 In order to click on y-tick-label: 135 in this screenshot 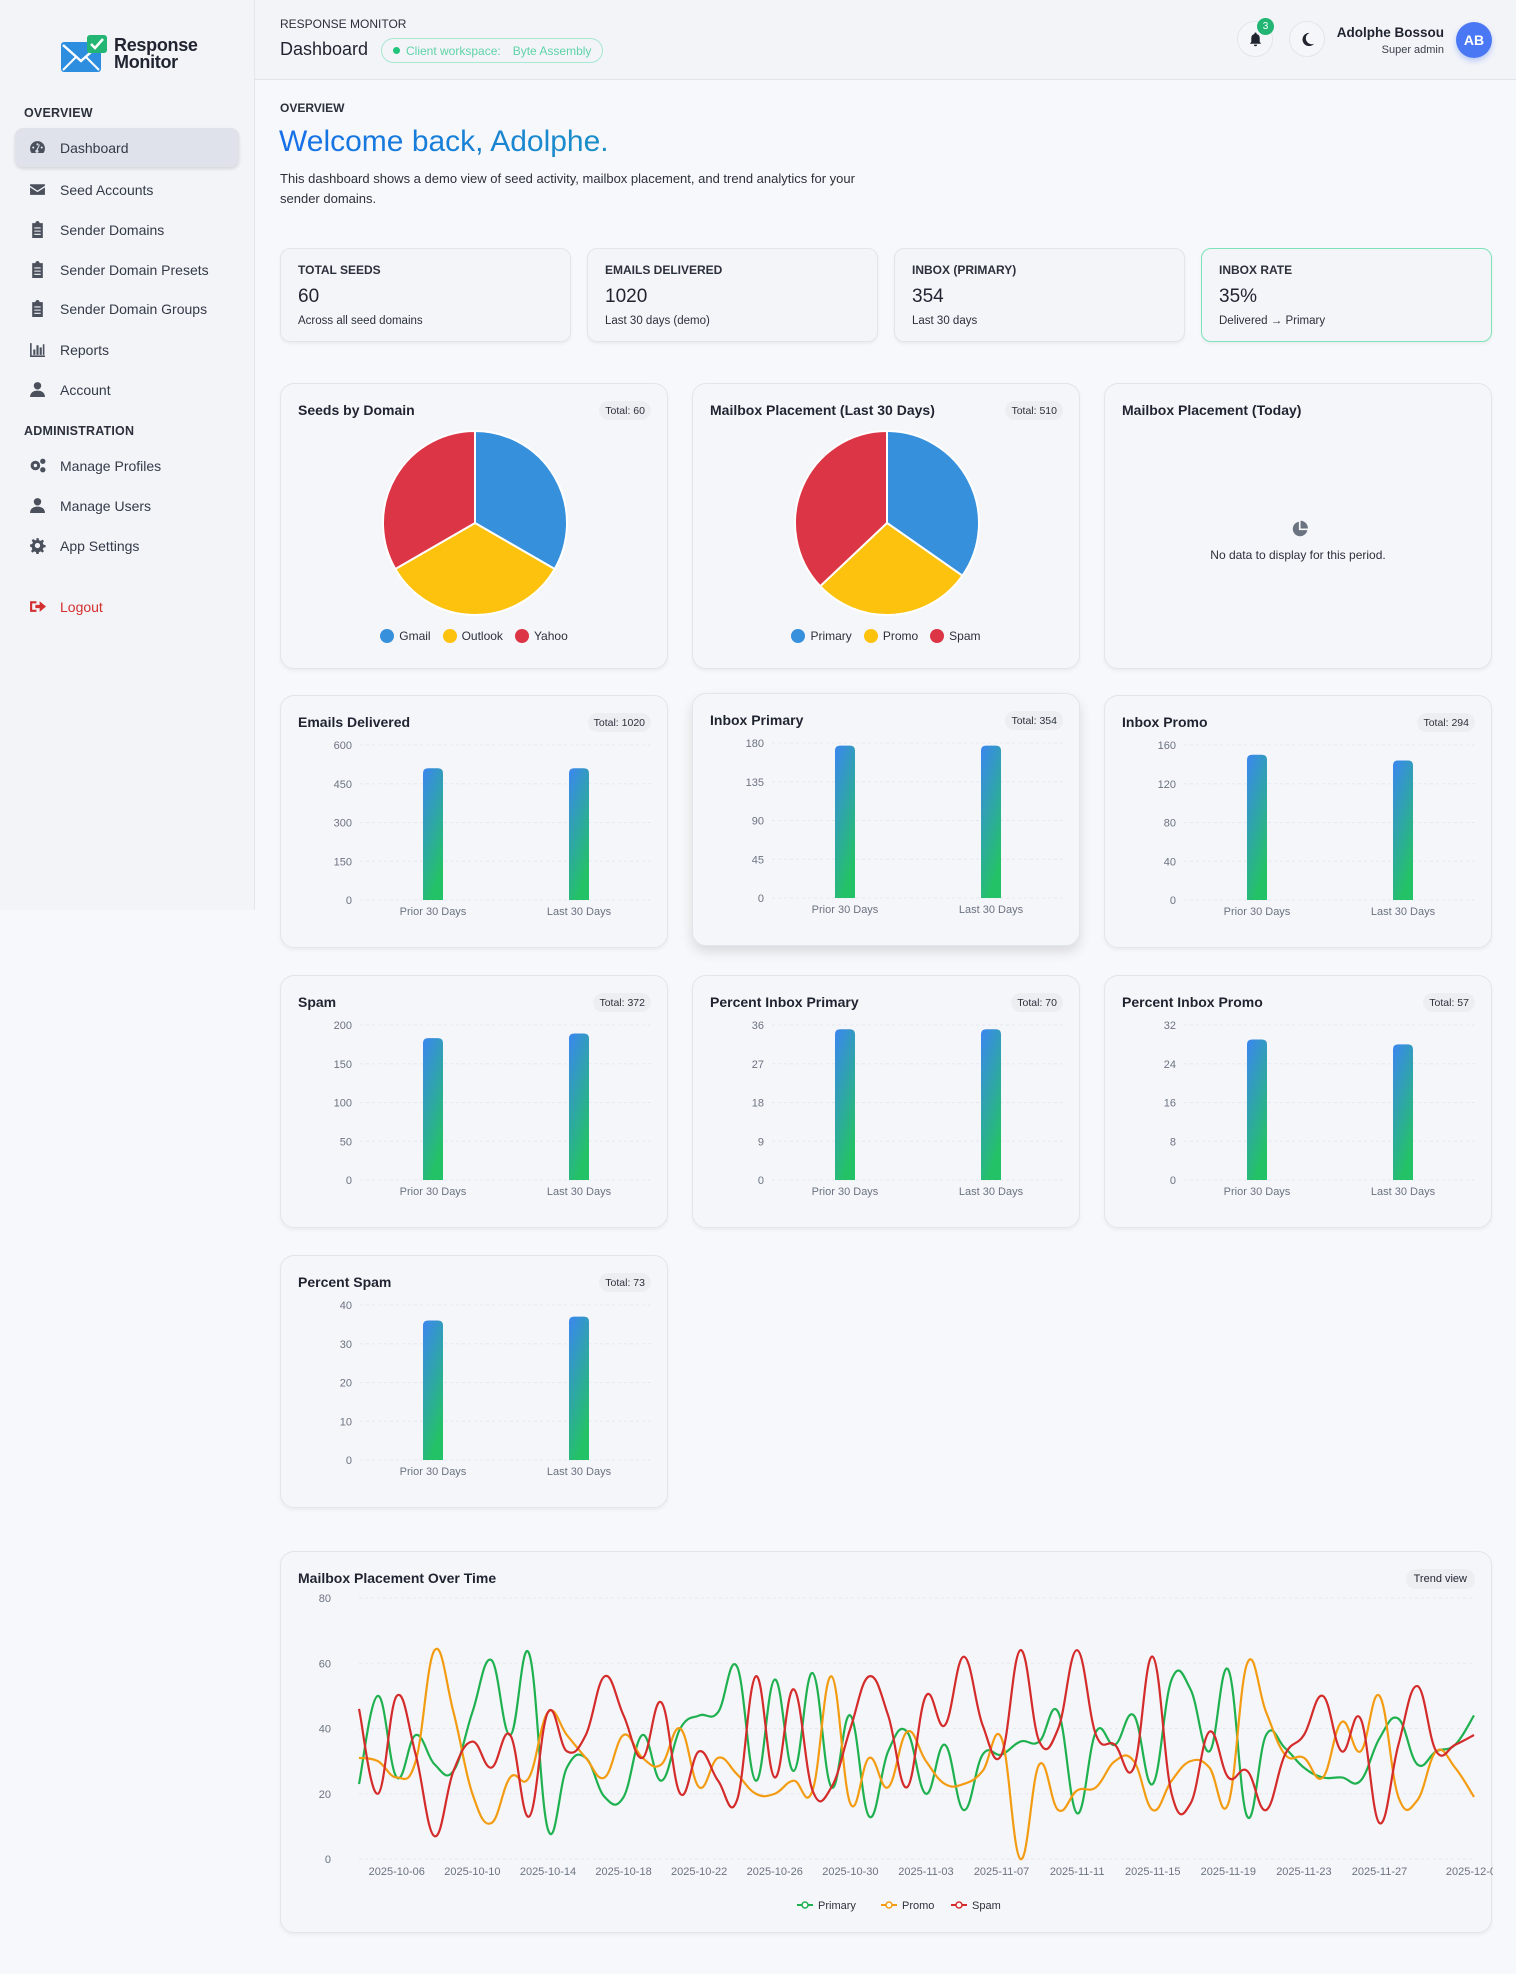, I will do `click(755, 783)`.